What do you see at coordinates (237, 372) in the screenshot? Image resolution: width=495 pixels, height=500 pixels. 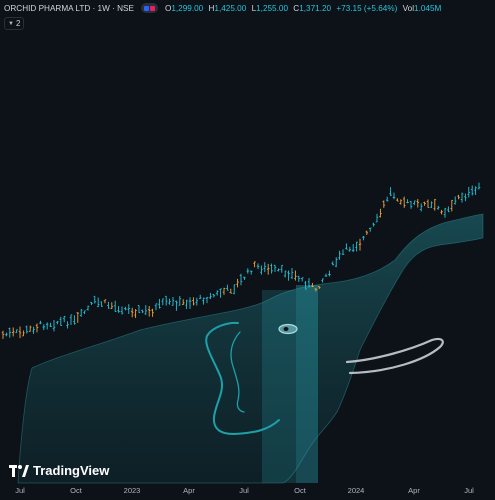 I see `drawing-inner-curve` at bounding box center [237, 372].